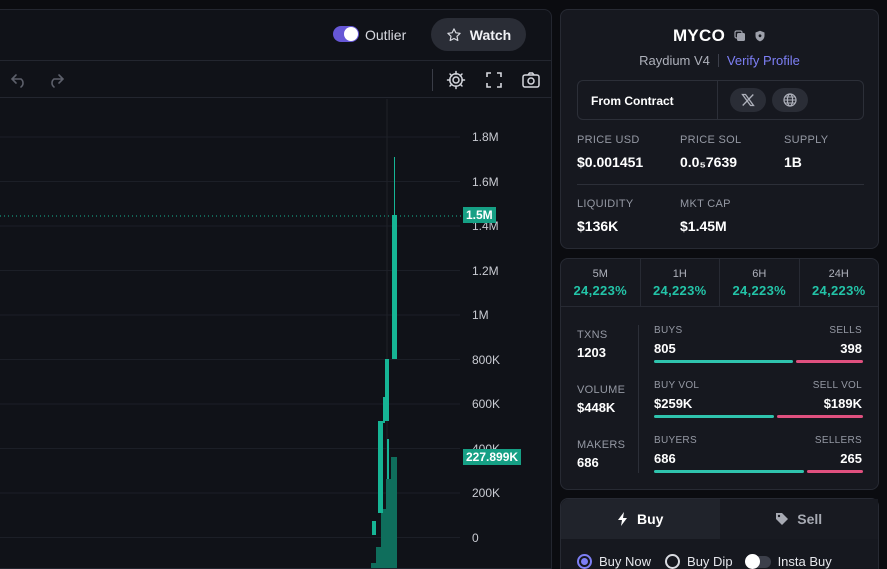  What do you see at coordinates (632, 101) in the screenshot?
I see `from-contract-label: From Contract` at bounding box center [632, 101].